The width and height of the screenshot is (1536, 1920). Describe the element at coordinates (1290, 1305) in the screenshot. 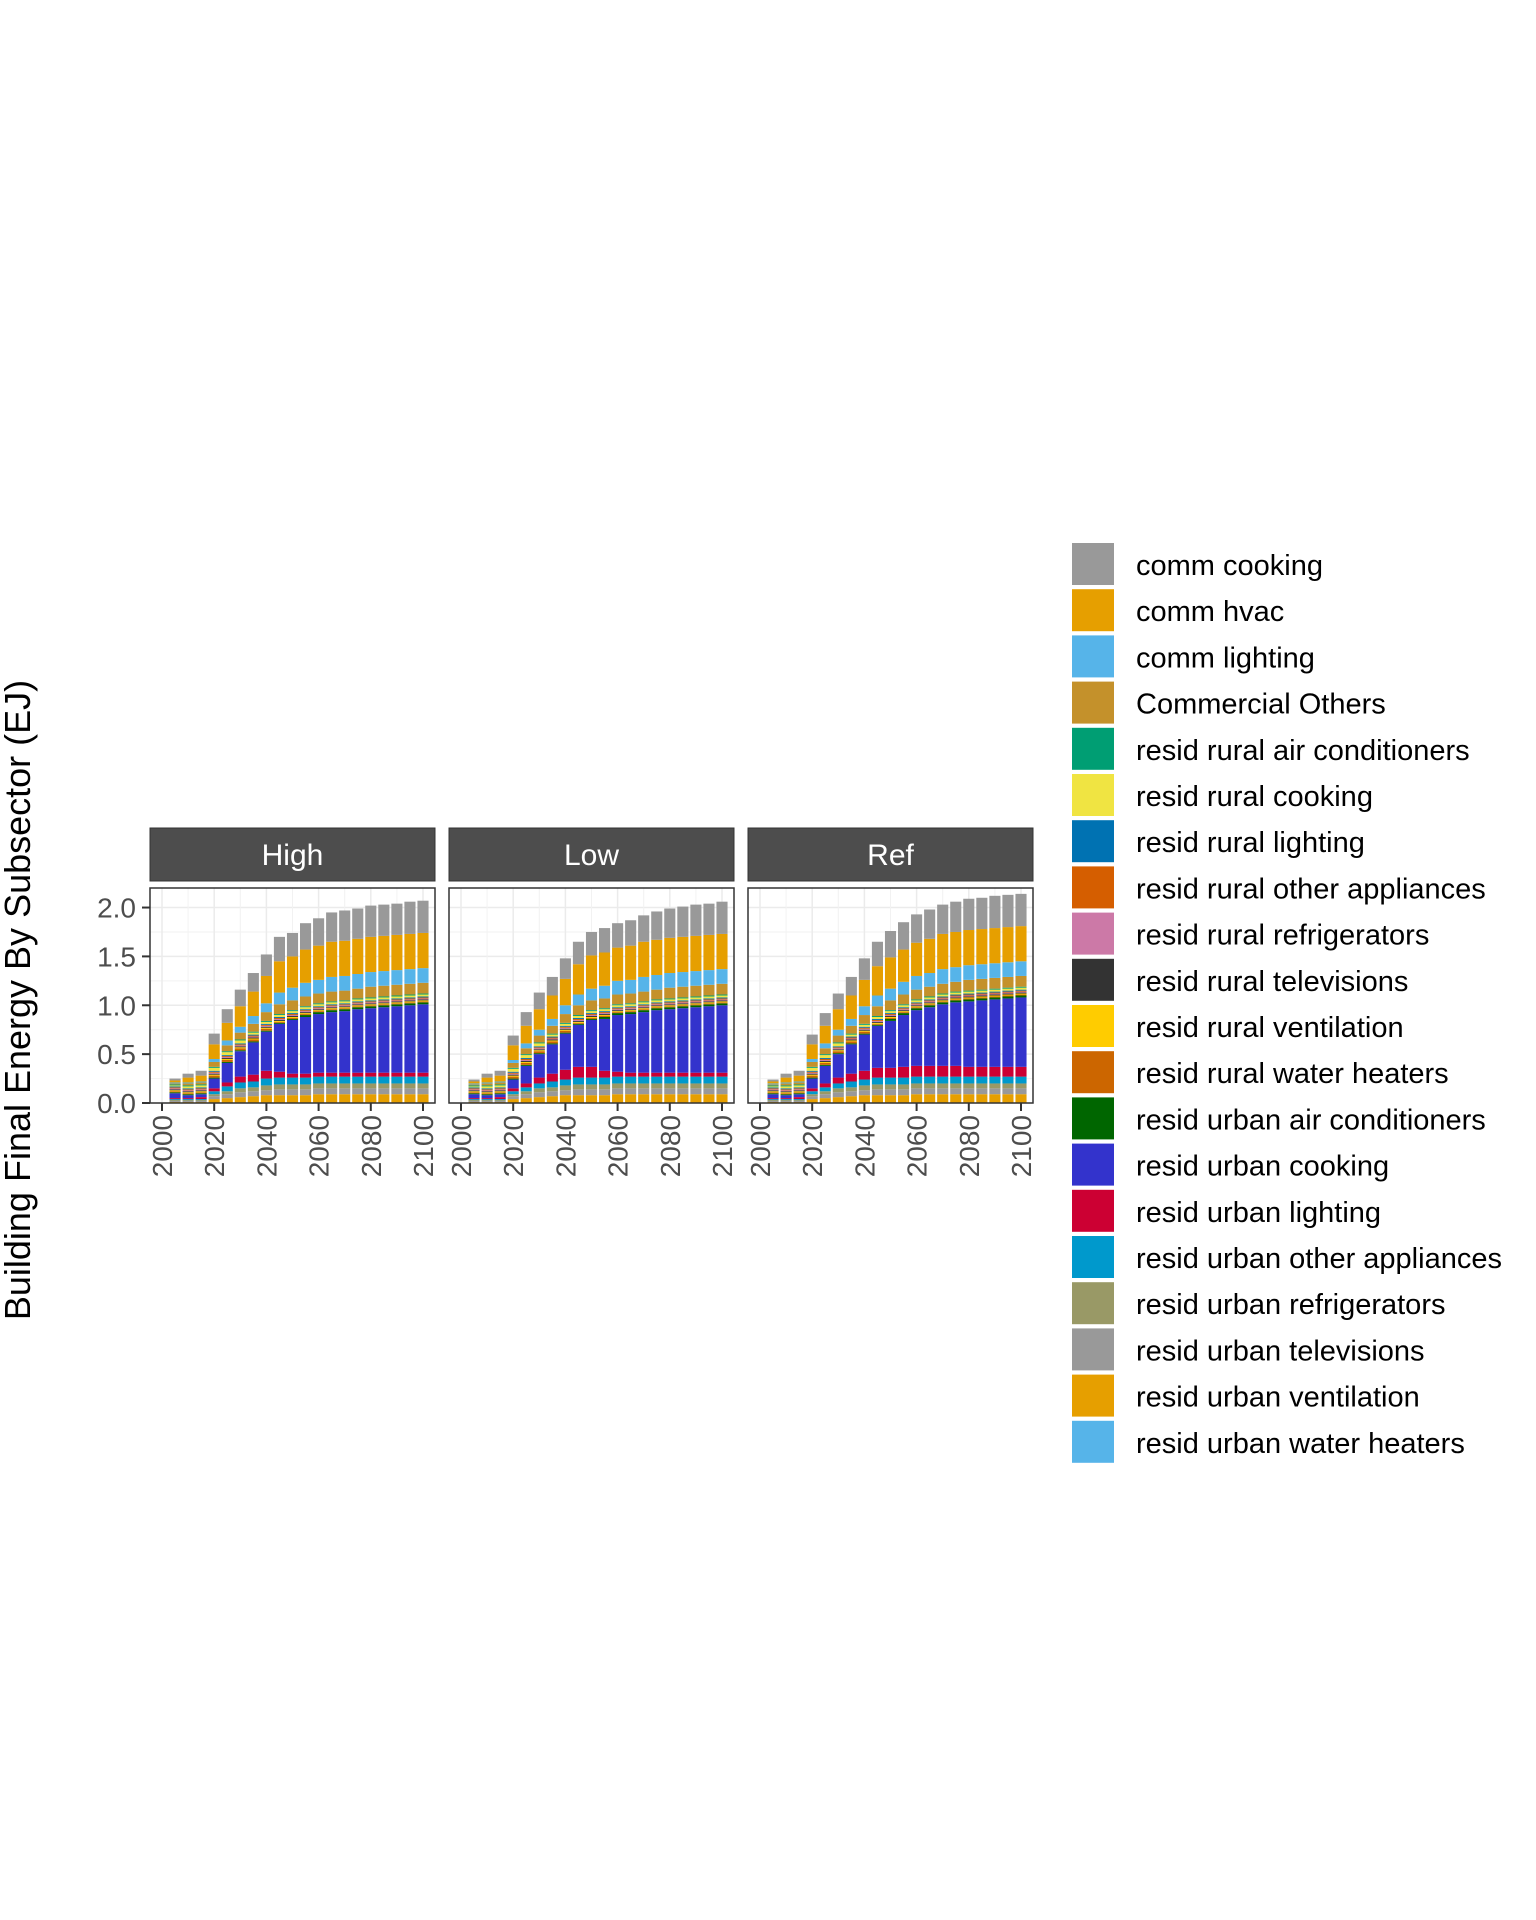

I see `legend-label: resid urban refrigerators` at that location.